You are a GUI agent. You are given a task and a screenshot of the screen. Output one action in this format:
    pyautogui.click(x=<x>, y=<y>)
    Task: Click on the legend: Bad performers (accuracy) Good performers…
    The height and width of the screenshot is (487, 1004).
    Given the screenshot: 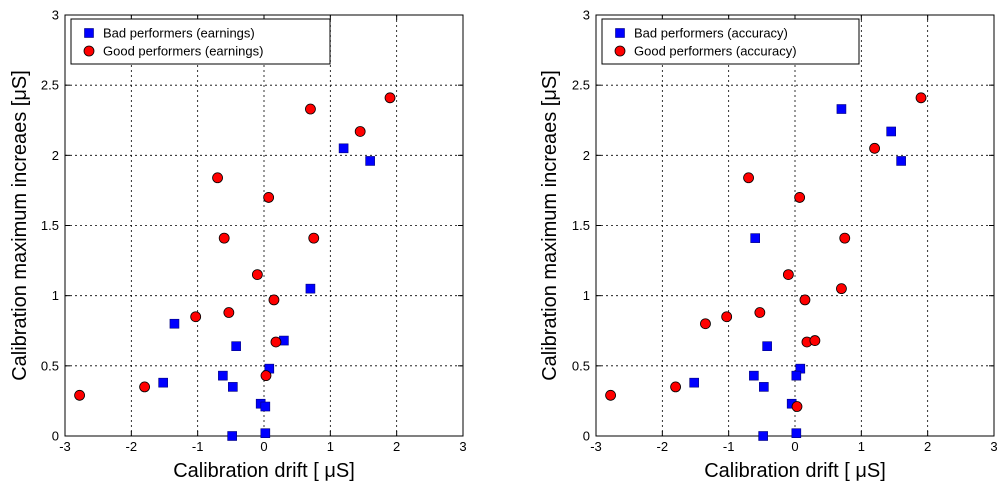 What is the action you would take?
    pyautogui.click(x=730, y=41)
    